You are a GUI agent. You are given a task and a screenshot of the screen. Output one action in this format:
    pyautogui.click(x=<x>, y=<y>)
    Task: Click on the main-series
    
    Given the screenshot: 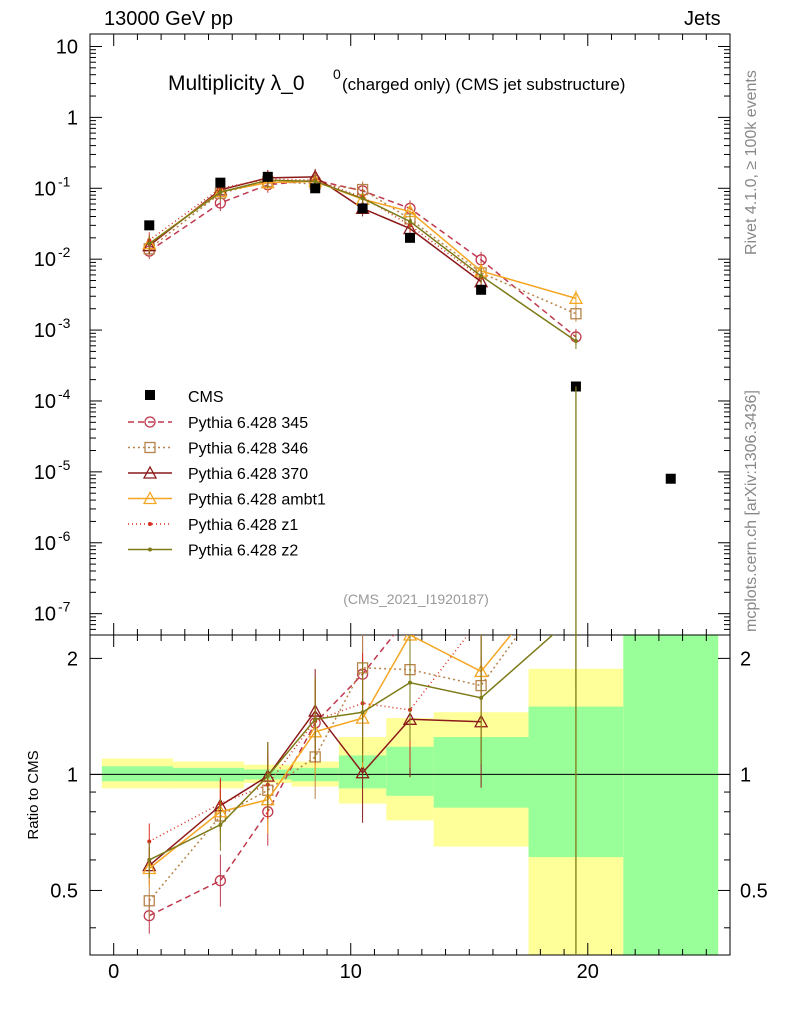 What is the action you would take?
    pyautogui.click(x=363, y=259)
    